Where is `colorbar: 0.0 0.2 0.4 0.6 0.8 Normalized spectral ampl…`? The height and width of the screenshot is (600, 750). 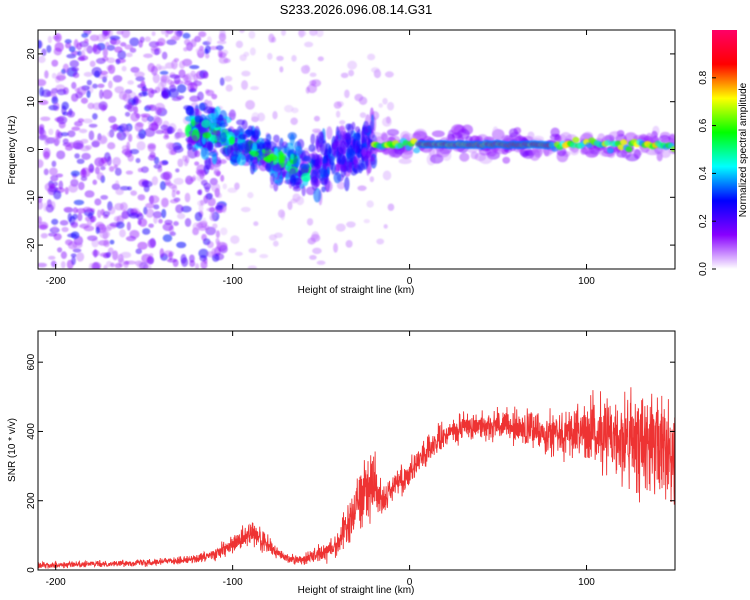
colorbar: 0.0 0.2 0.4 0.6 0.8 Normalized spectral ampl… is located at coordinates (723, 153).